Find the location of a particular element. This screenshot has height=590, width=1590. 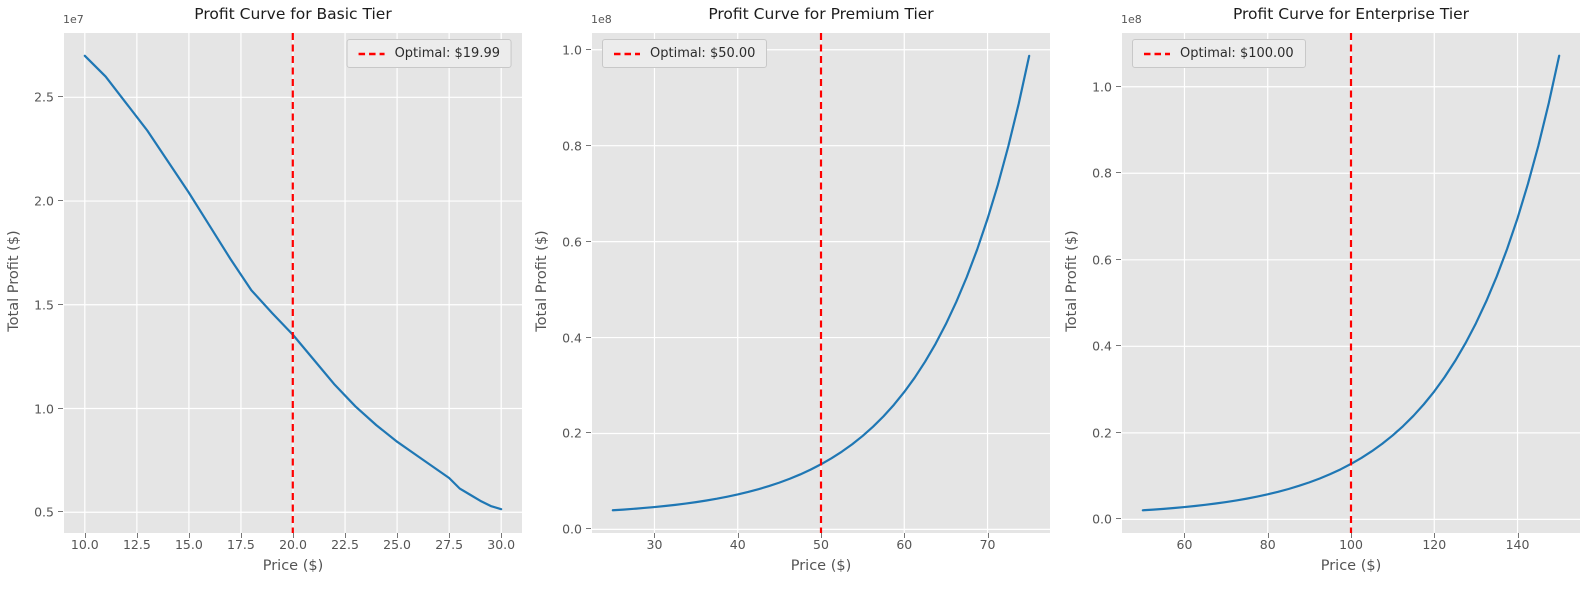

x-tick-label: 27.5 is located at coordinates (449, 544).